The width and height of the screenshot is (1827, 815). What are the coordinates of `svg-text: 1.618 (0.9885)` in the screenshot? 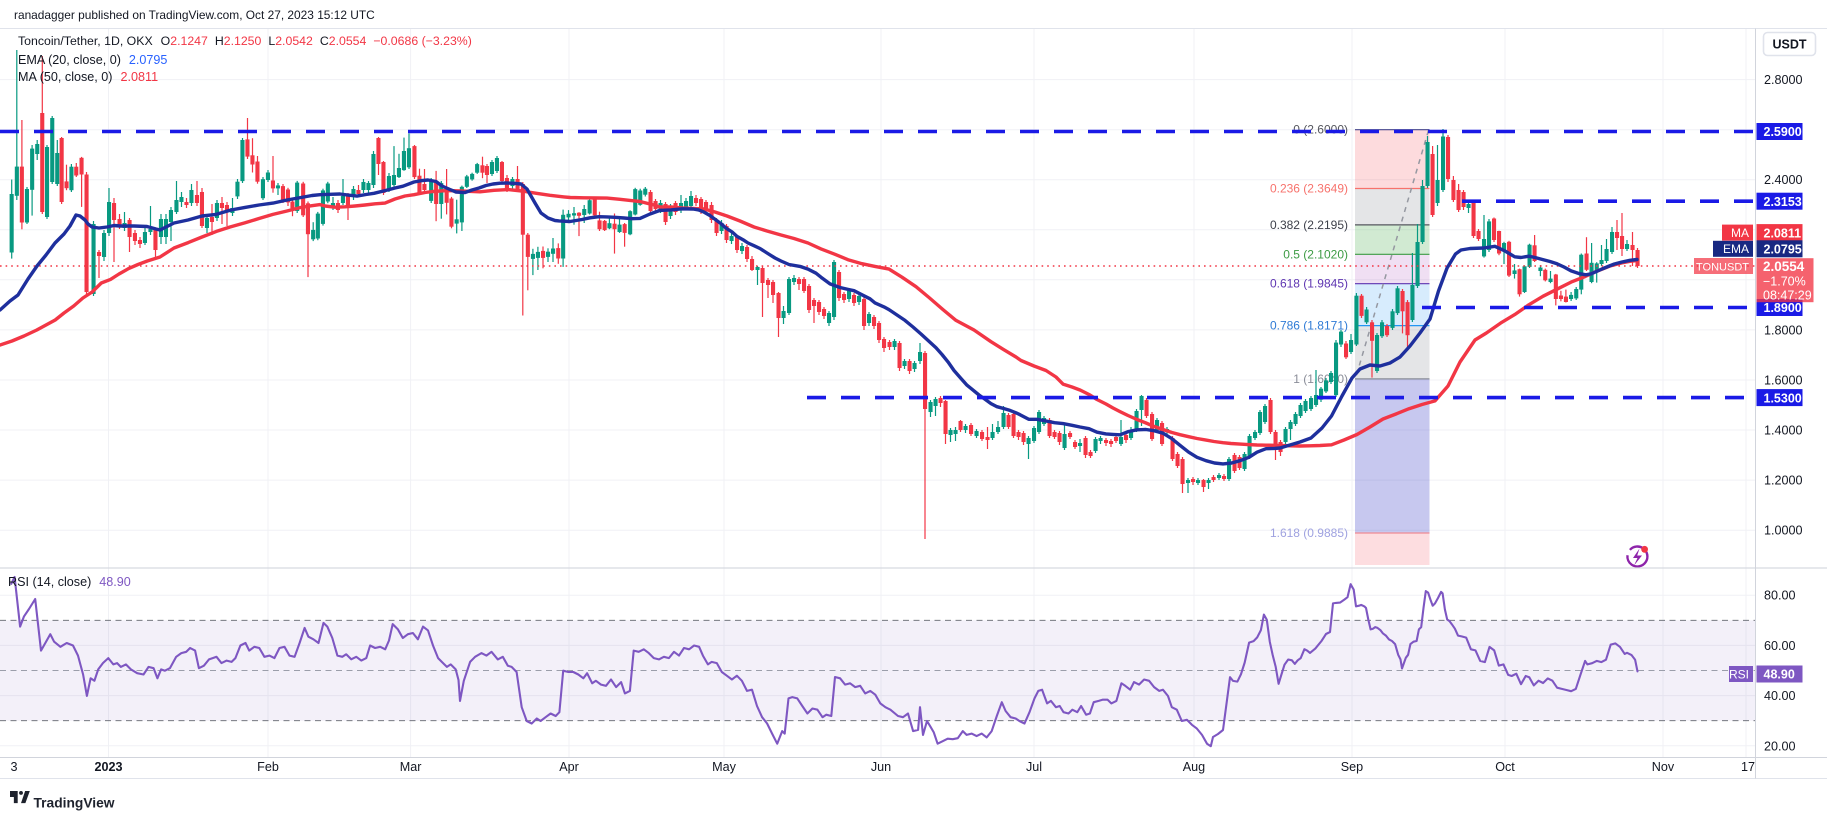 It's located at (1309, 533).